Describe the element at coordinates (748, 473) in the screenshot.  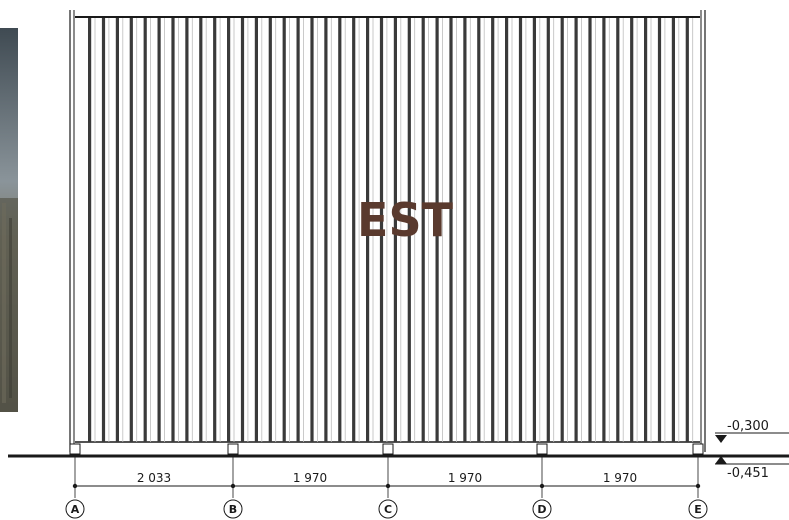
I see `level-label-bottom: -0,451` at that location.